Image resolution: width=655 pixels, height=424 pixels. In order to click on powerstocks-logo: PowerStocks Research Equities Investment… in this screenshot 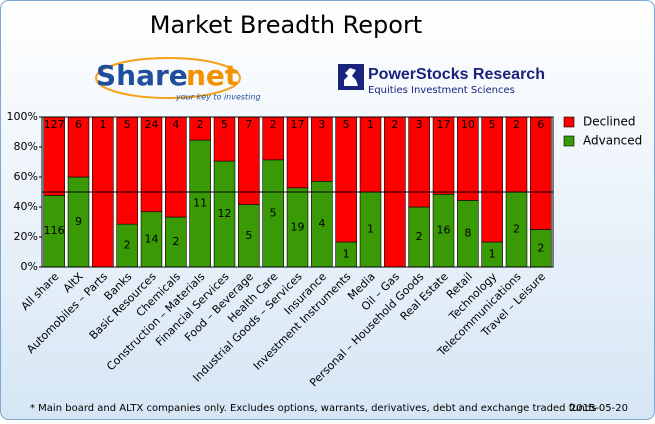, I will do `click(441, 80)`.